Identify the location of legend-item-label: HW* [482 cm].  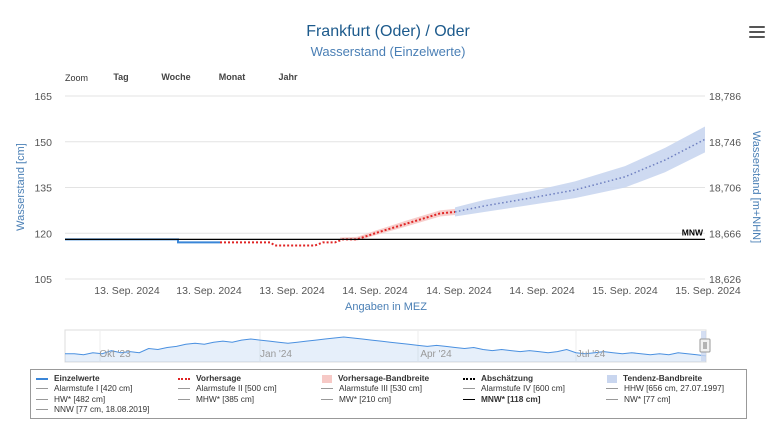
(80, 399).